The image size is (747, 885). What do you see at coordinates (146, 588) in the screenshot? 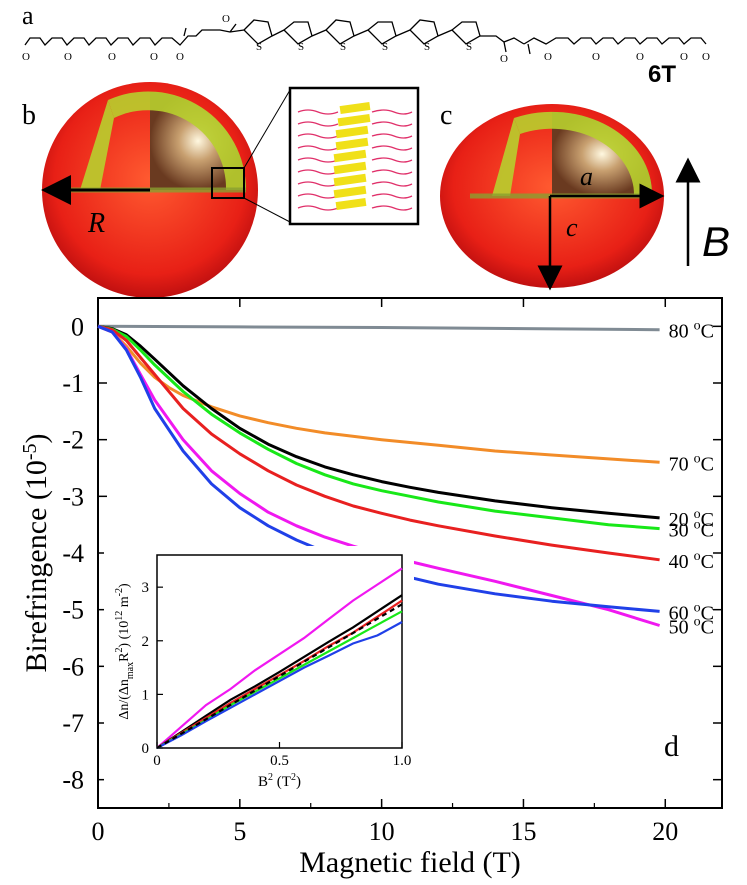
I see `inset-y-tick-label: 3` at bounding box center [146, 588].